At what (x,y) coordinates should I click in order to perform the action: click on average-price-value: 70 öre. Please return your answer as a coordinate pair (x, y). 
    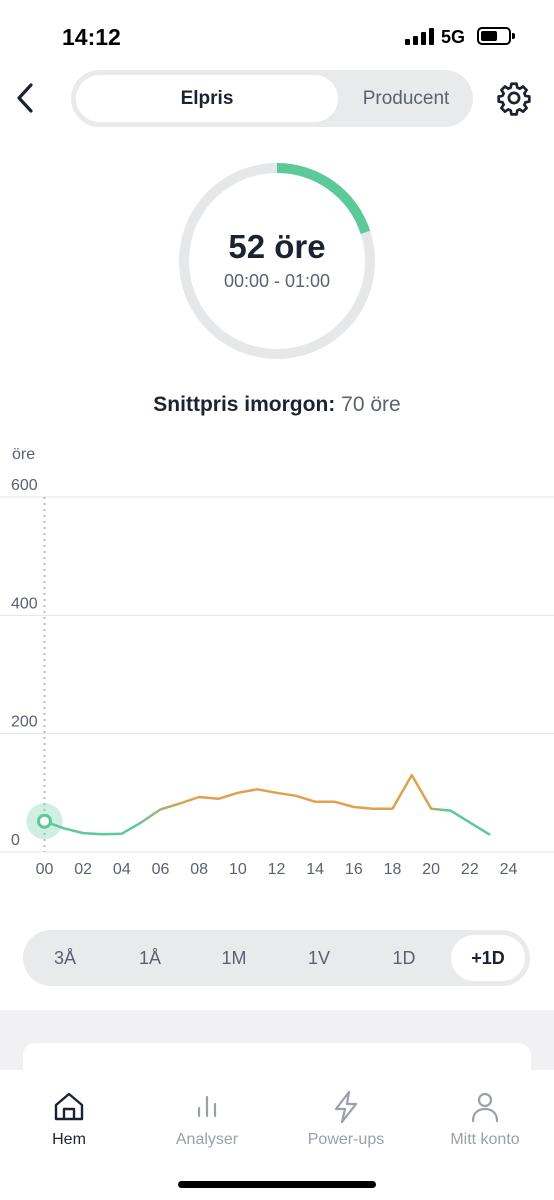
    Looking at the image, I should click on (371, 404).